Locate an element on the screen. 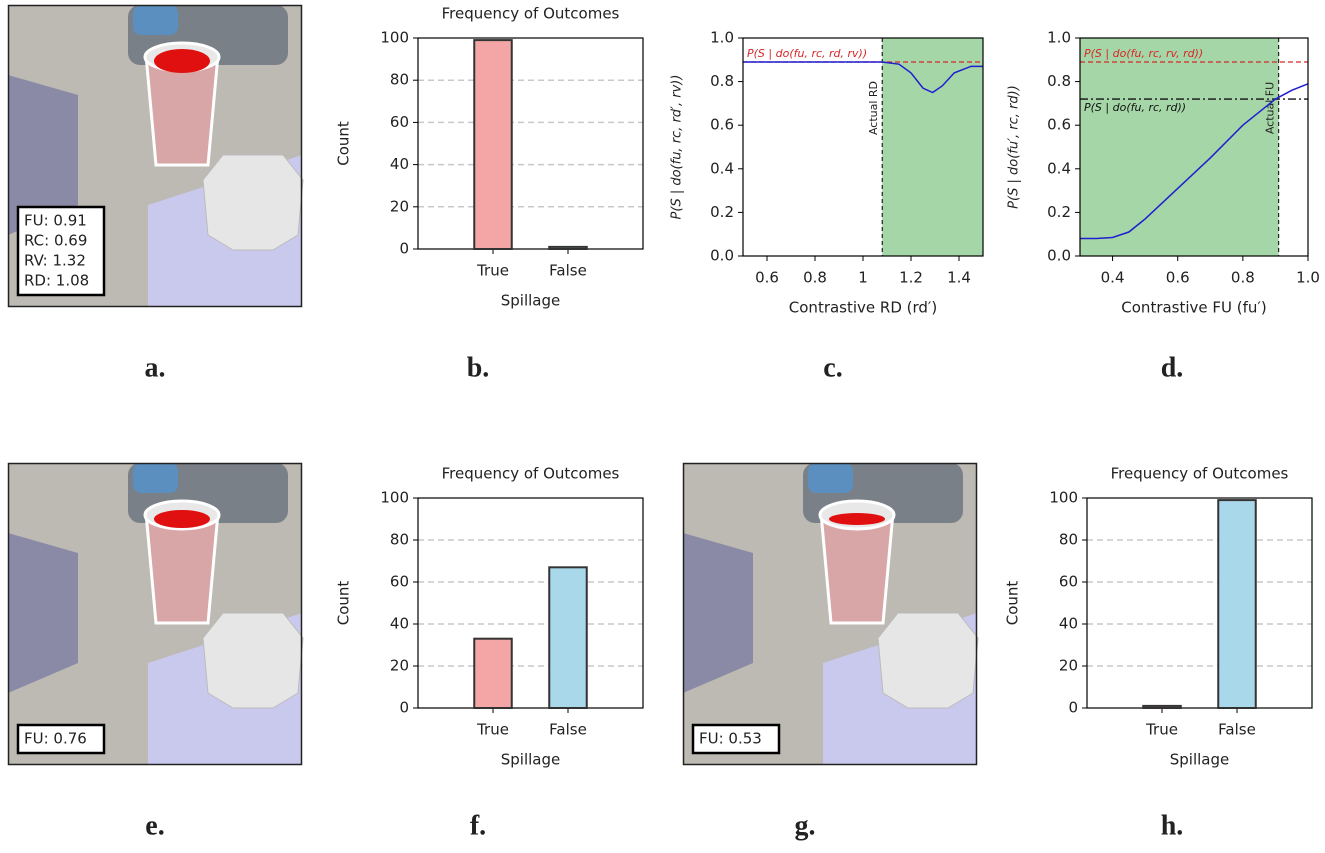 This screenshot has width=1325, height=853. overlay-text: RC: 0.69 is located at coordinates (55, 241).